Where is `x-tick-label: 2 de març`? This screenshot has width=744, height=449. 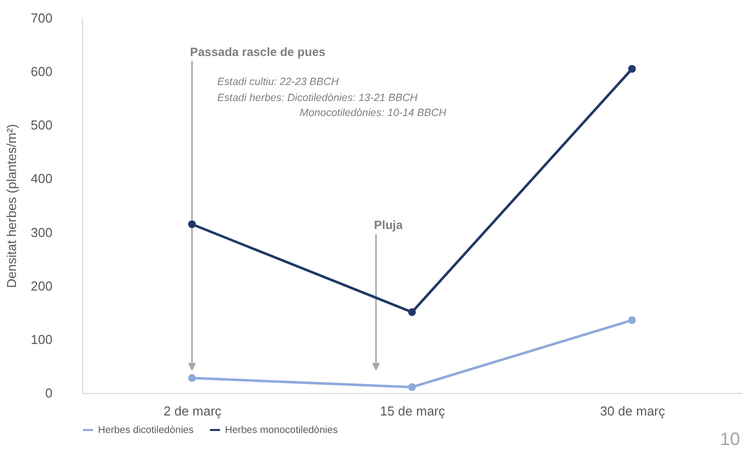 x-tick-label: 2 de març is located at coordinates (193, 411).